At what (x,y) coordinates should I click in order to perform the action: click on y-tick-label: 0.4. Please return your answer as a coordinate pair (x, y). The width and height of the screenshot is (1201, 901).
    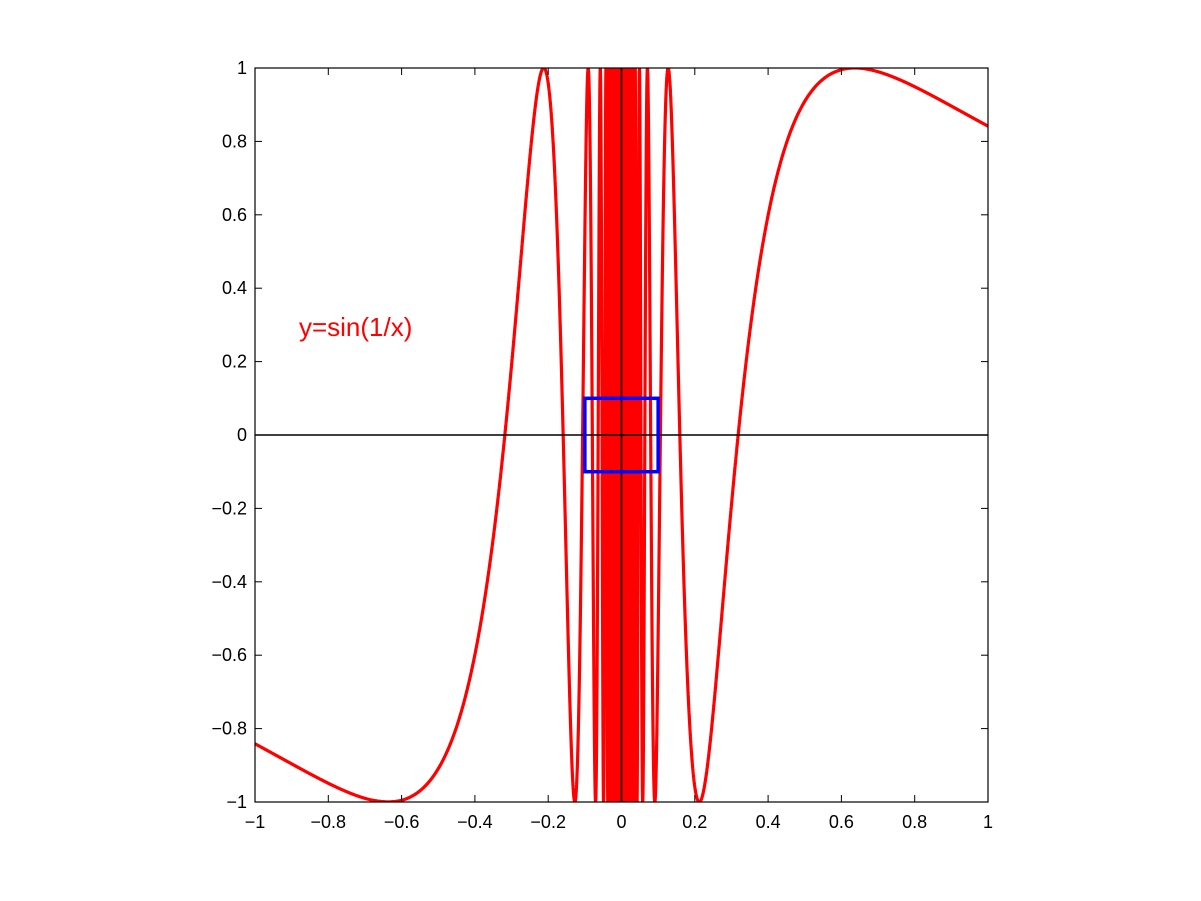
    Looking at the image, I should click on (234, 288).